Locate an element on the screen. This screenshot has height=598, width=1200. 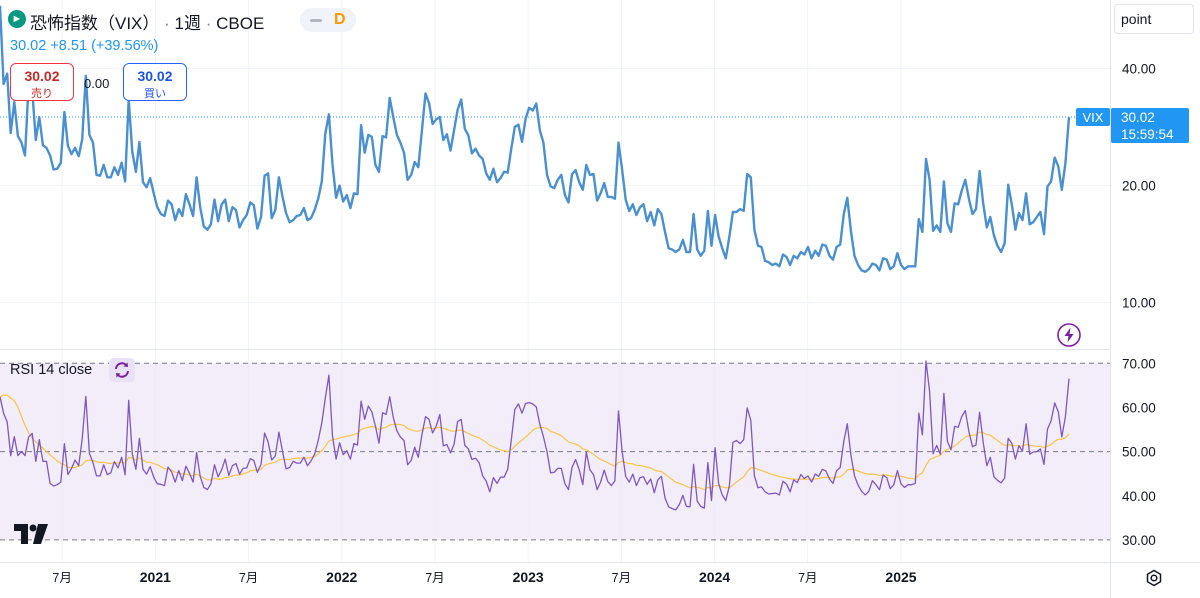
price-change-pct: (+39.56%) is located at coordinates (125, 46).